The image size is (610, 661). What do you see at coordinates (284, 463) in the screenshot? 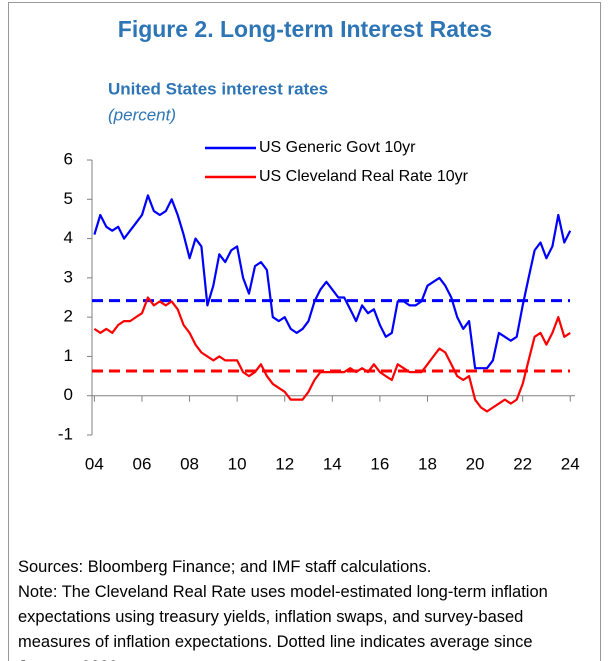
I see `x-tick-label: 12` at bounding box center [284, 463].